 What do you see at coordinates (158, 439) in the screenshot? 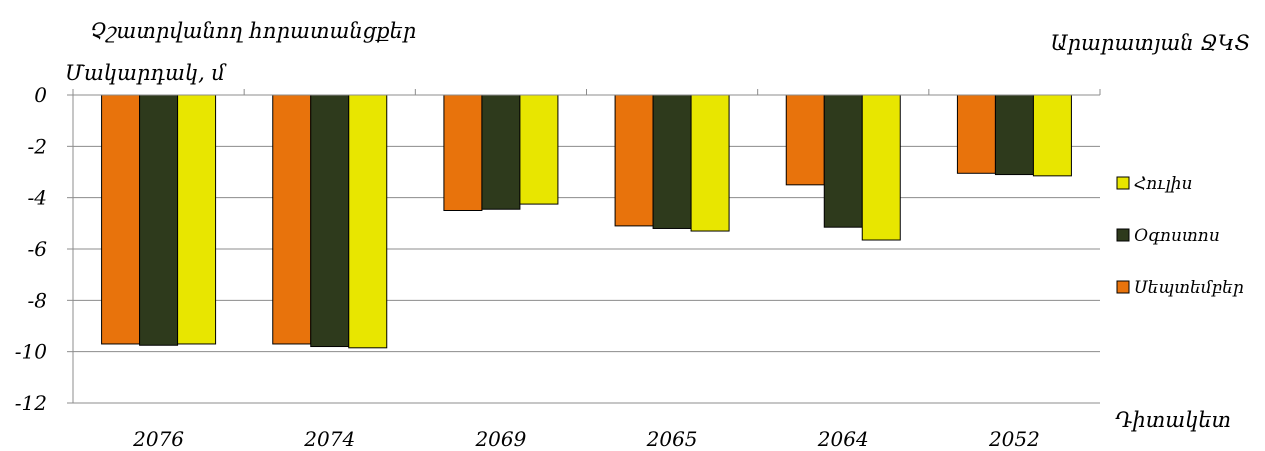
I see `x-tick-label: 2076` at bounding box center [158, 439].